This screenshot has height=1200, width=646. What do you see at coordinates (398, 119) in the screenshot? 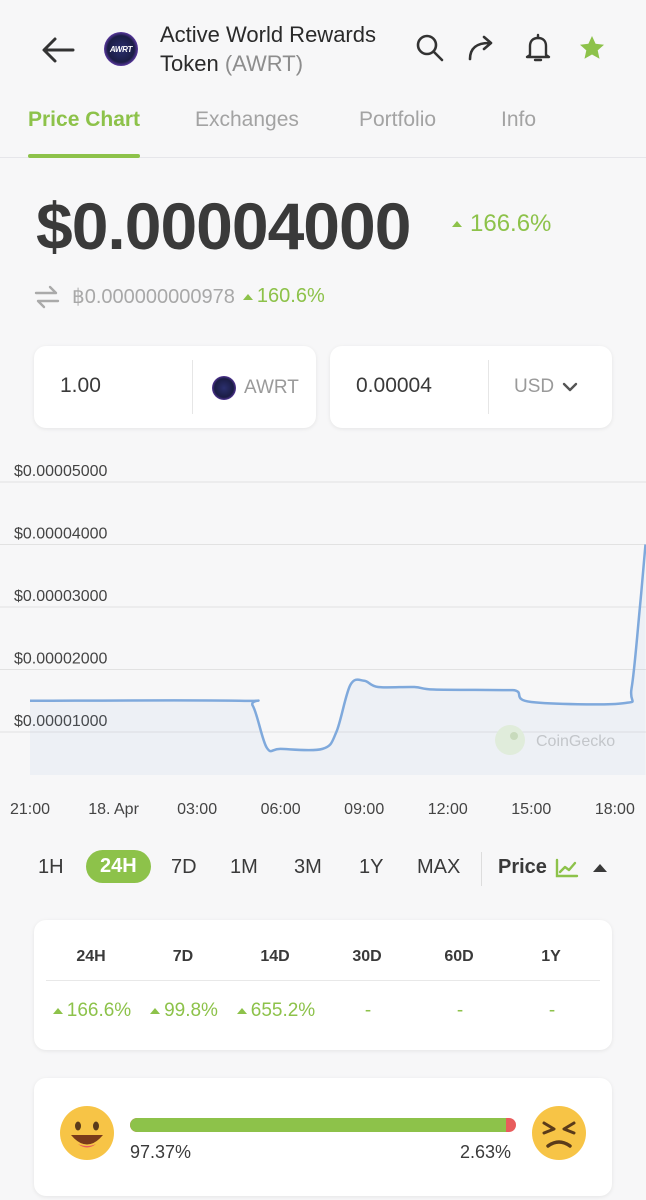
I see `tab-portfolio: Portfolio` at bounding box center [398, 119].